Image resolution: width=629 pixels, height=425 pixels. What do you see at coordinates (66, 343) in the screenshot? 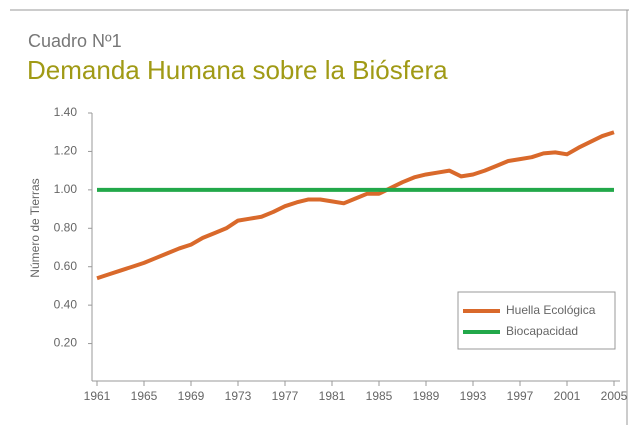
I see `y-tick-label: 0.20` at bounding box center [66, 343].